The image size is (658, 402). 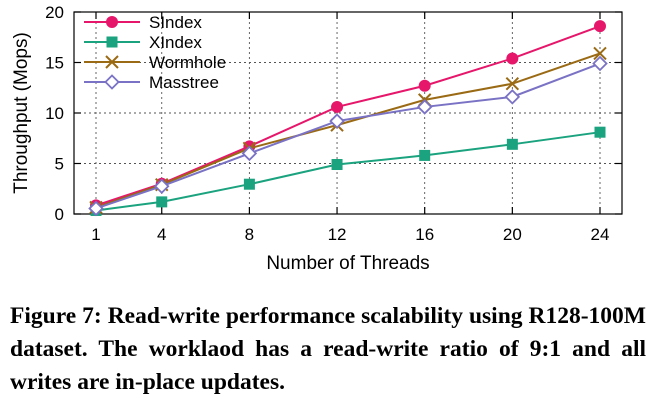 What do you see at coordinates (187, 62) in the screenshot?
I see `legend-label: Wormhole` at bounding box center [187, 62].